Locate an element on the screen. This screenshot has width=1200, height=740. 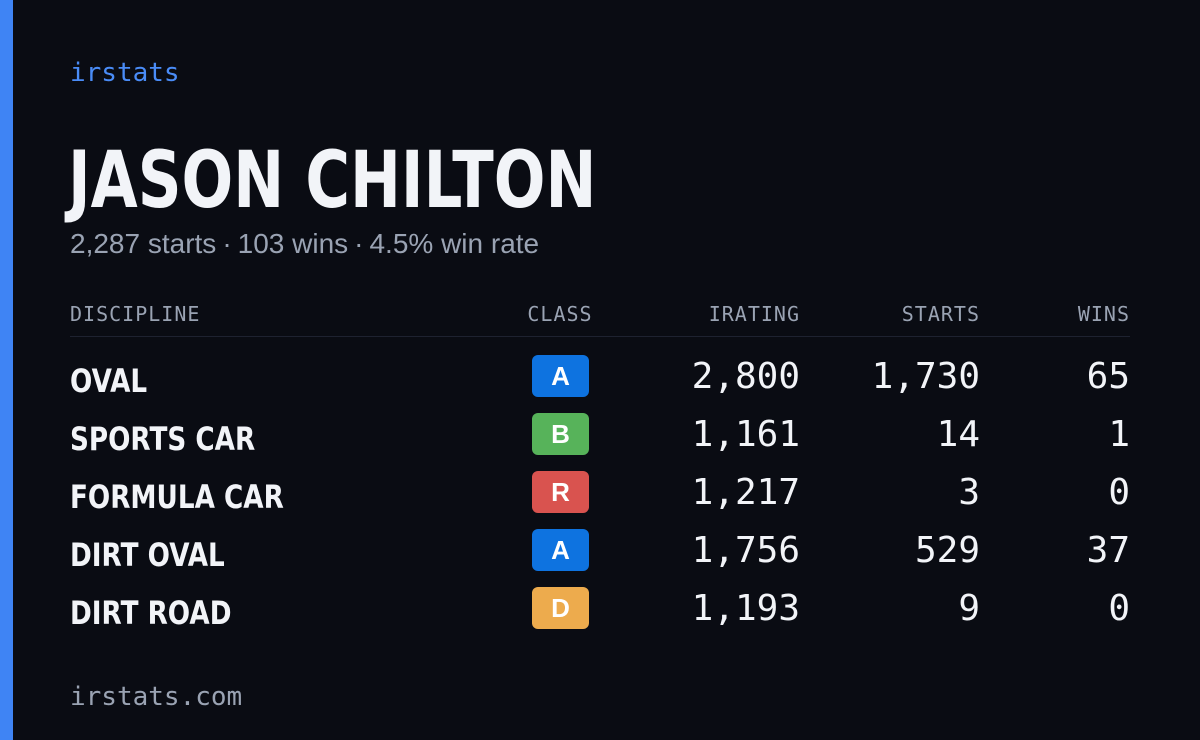
summary-starts: 2,287 starts is located at coordinates (143, 243).